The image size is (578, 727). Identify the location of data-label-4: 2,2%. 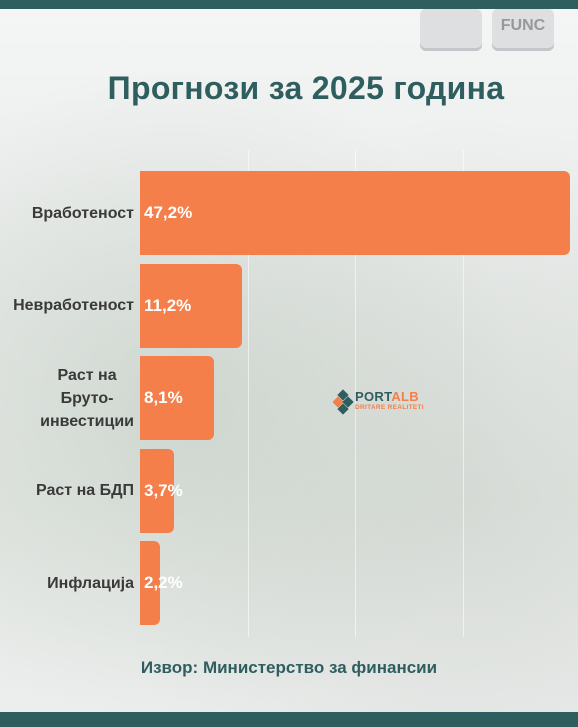
(163, 582).